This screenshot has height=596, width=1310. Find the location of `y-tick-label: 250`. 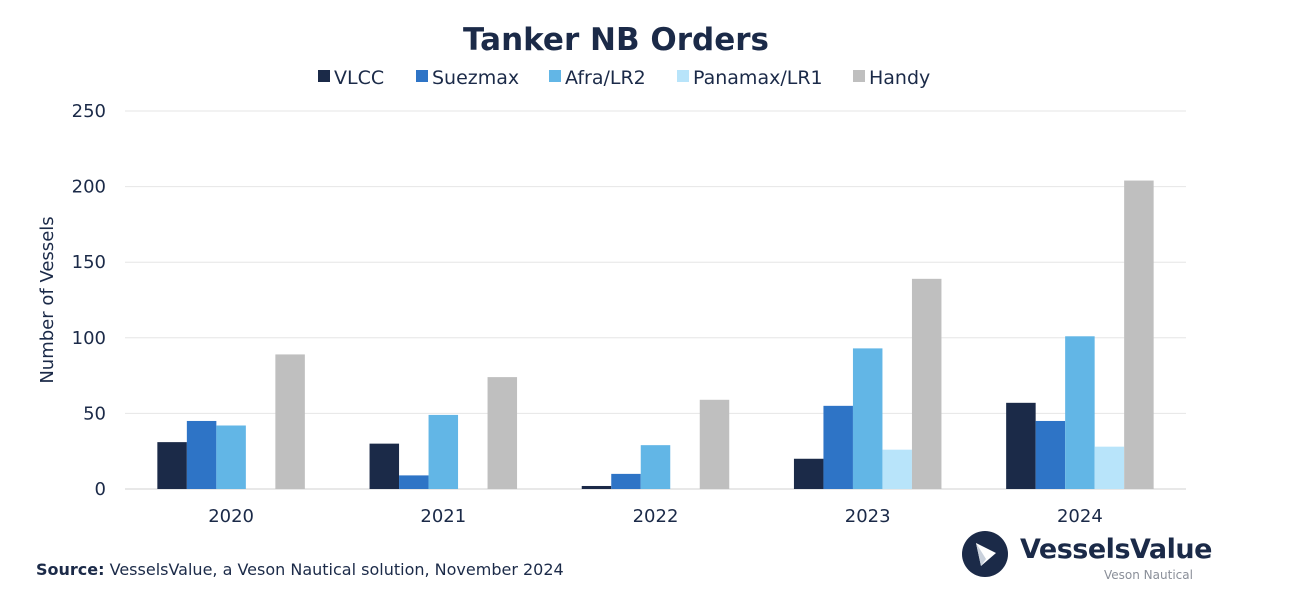

y-tick-label: 250 is located at coordinates (89, 111).